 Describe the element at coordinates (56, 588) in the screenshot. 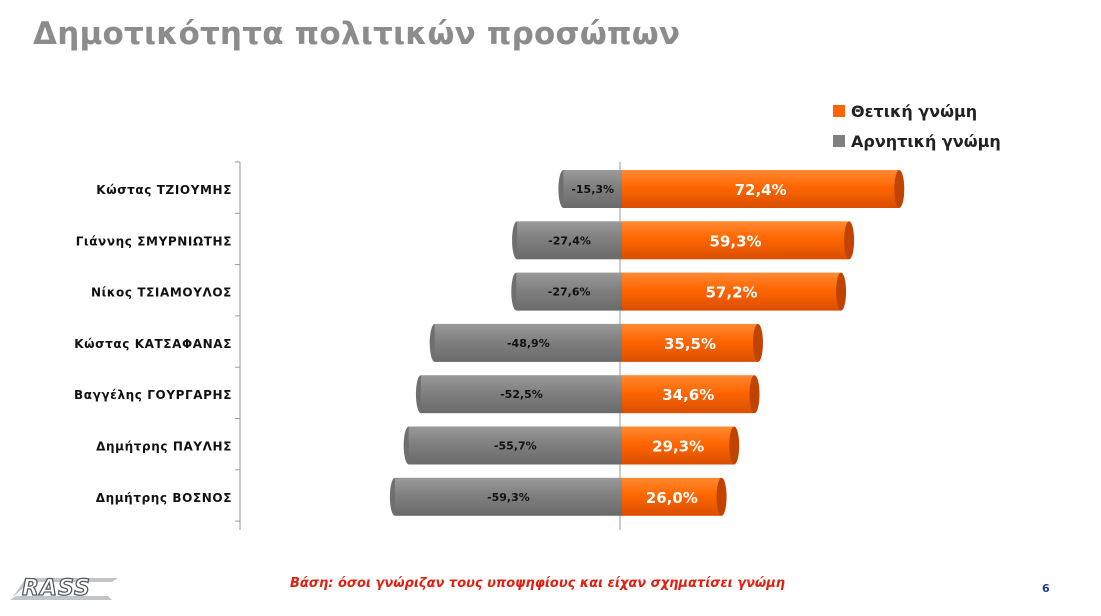

I see `logo-text: RASS` at that location.